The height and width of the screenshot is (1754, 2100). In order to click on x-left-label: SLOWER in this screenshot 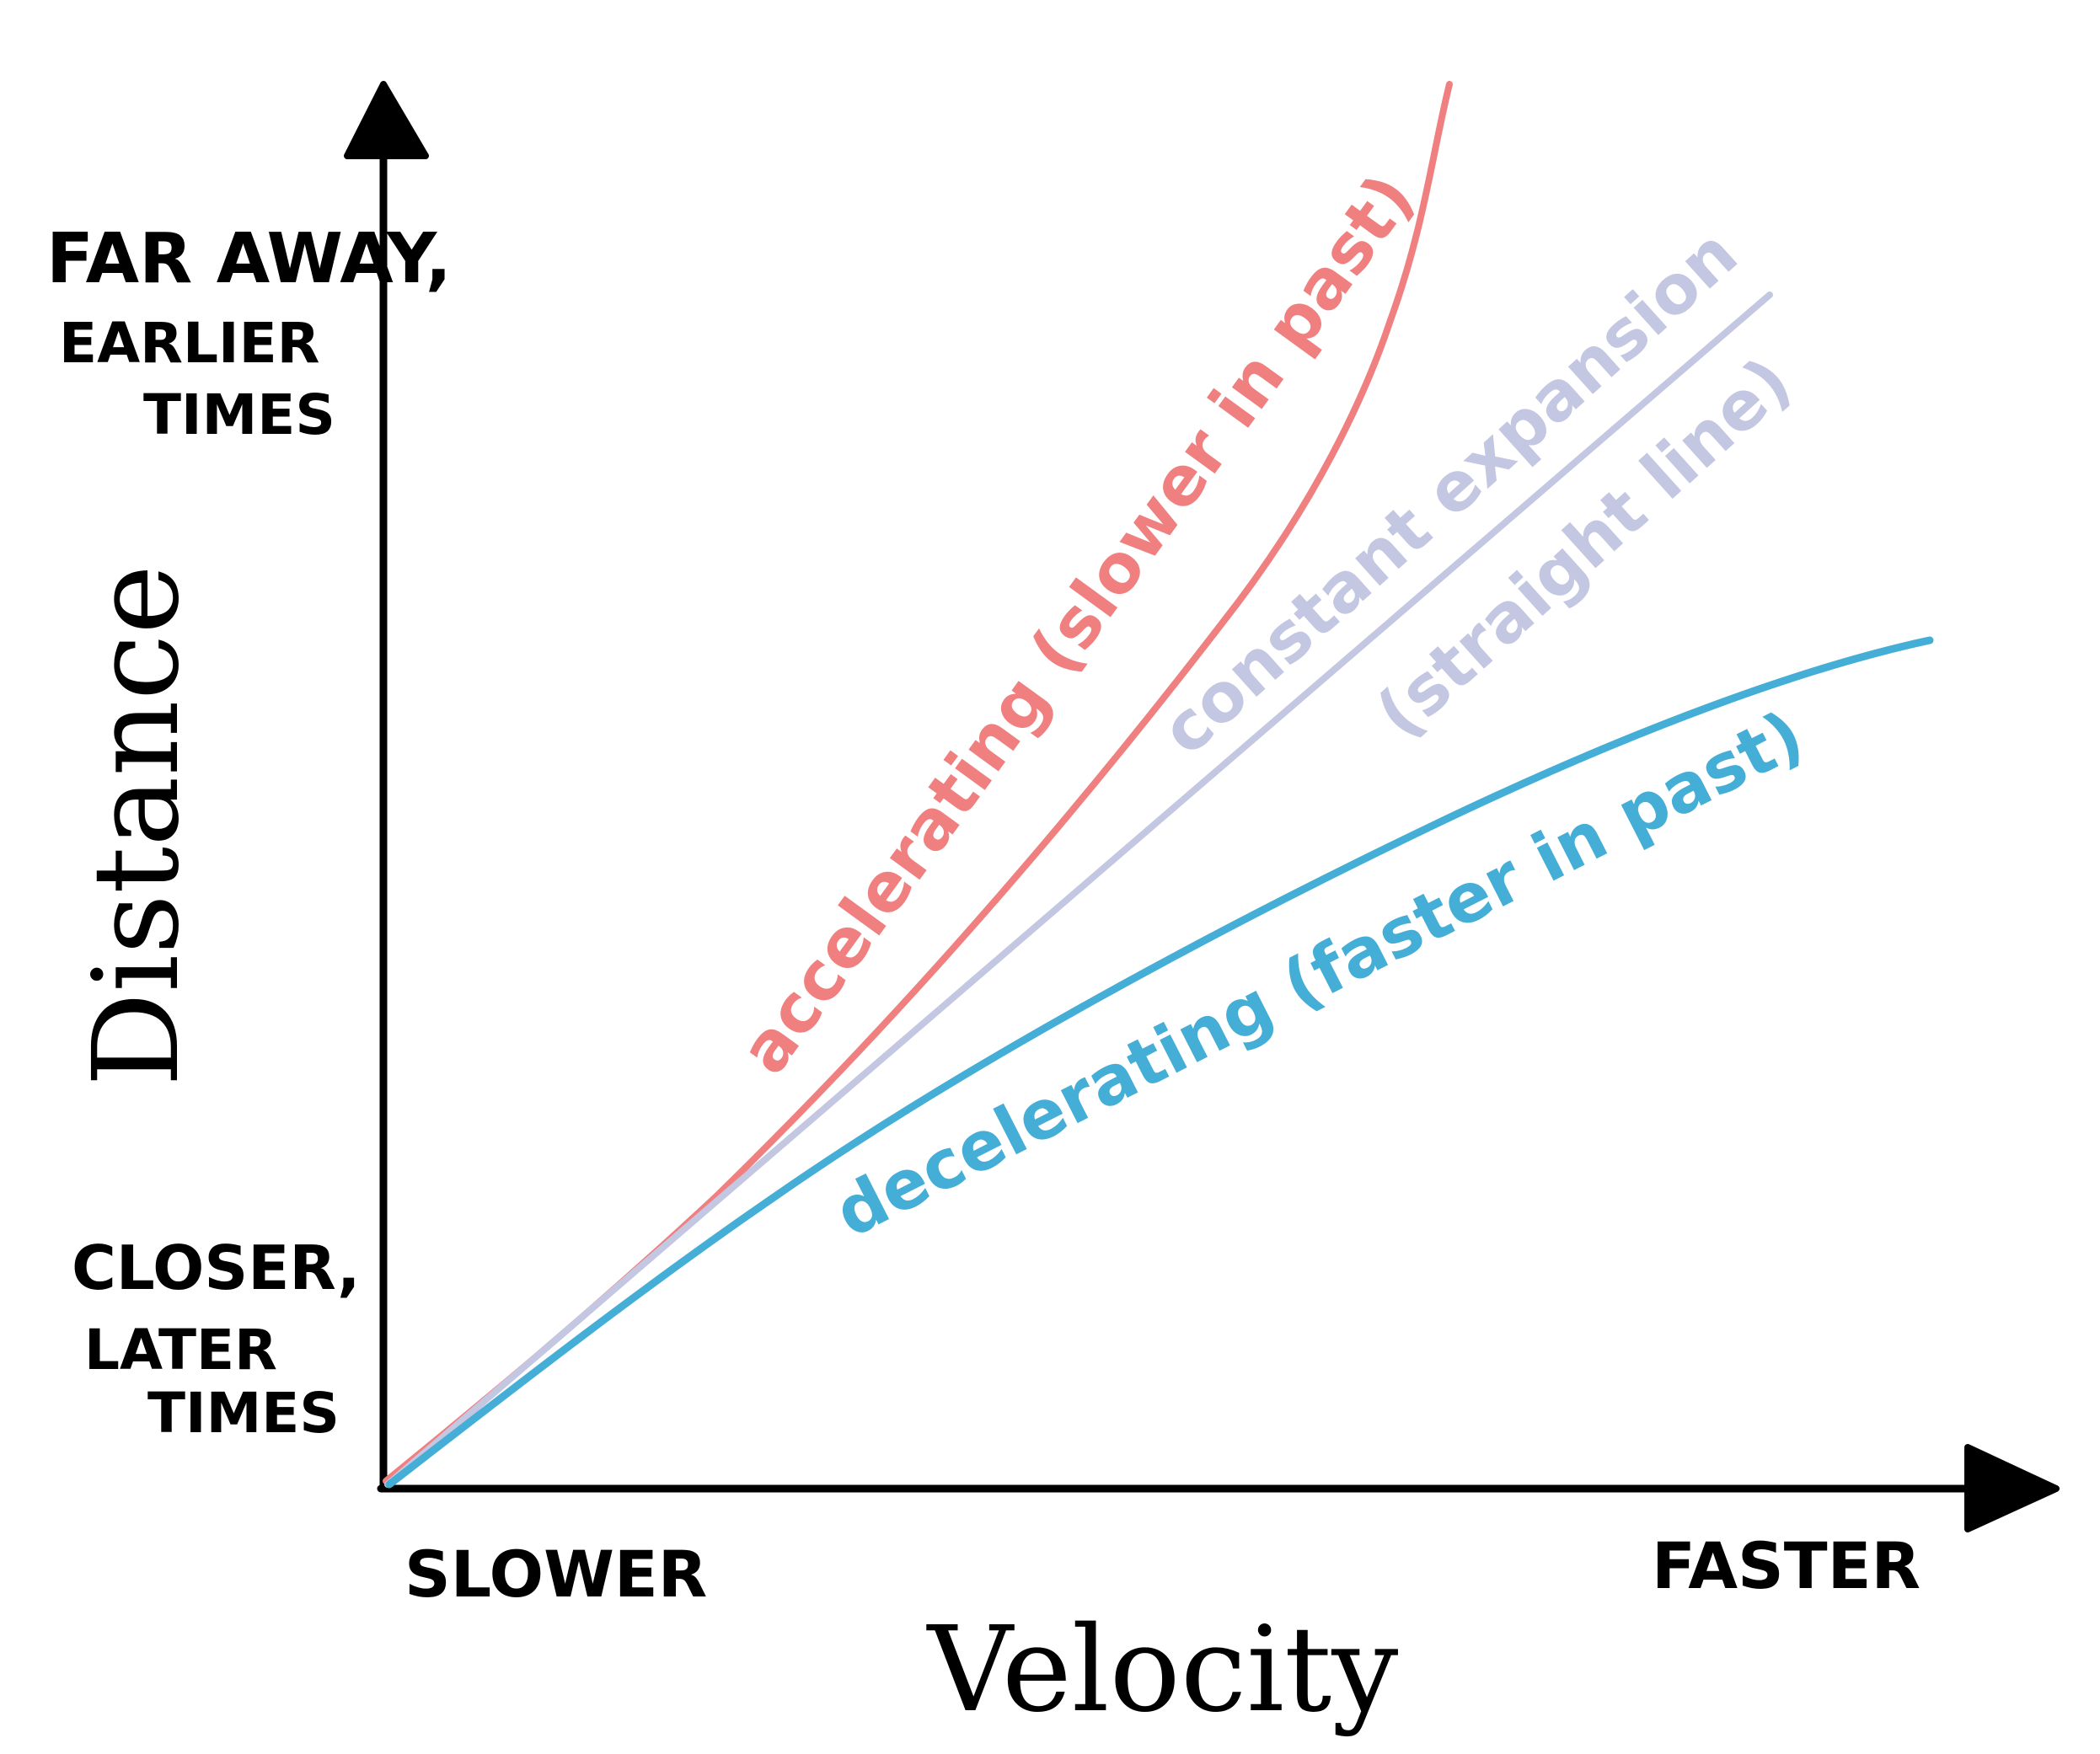, I will do `click(555, 1574)`.